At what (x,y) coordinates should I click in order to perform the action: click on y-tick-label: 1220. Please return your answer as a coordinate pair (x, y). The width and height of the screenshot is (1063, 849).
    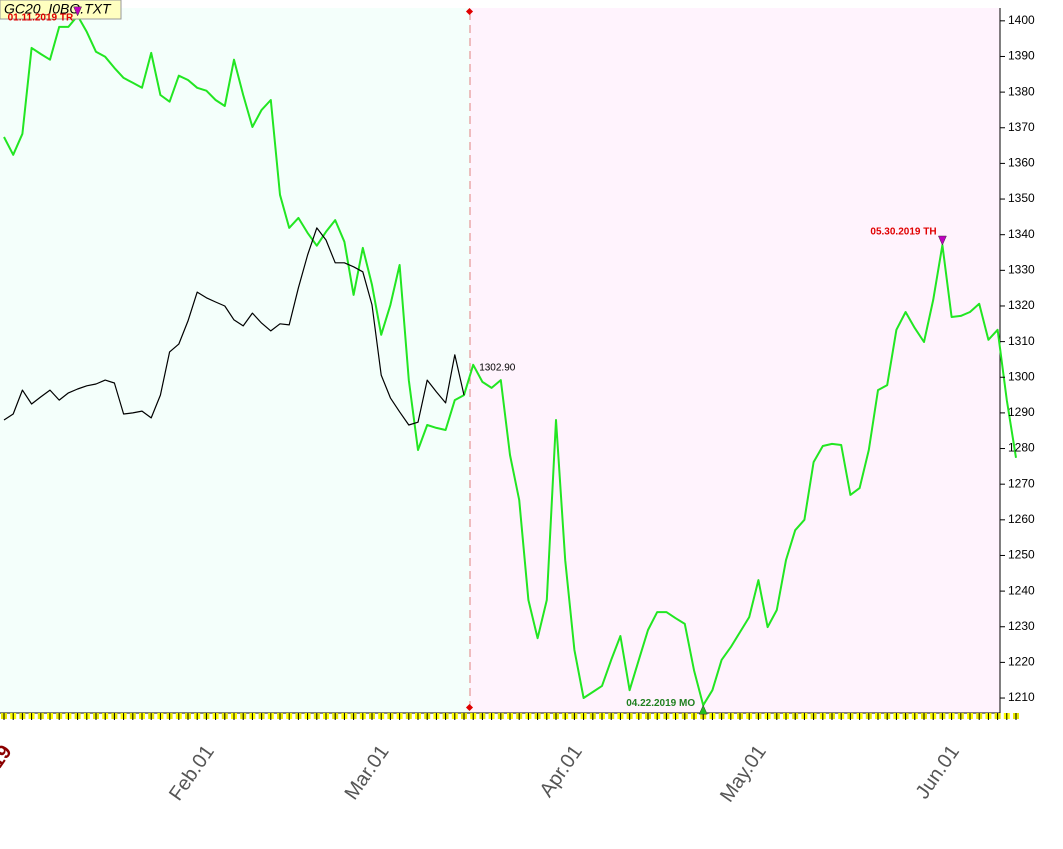
    Looking at the image, I should click on (1021, 662).